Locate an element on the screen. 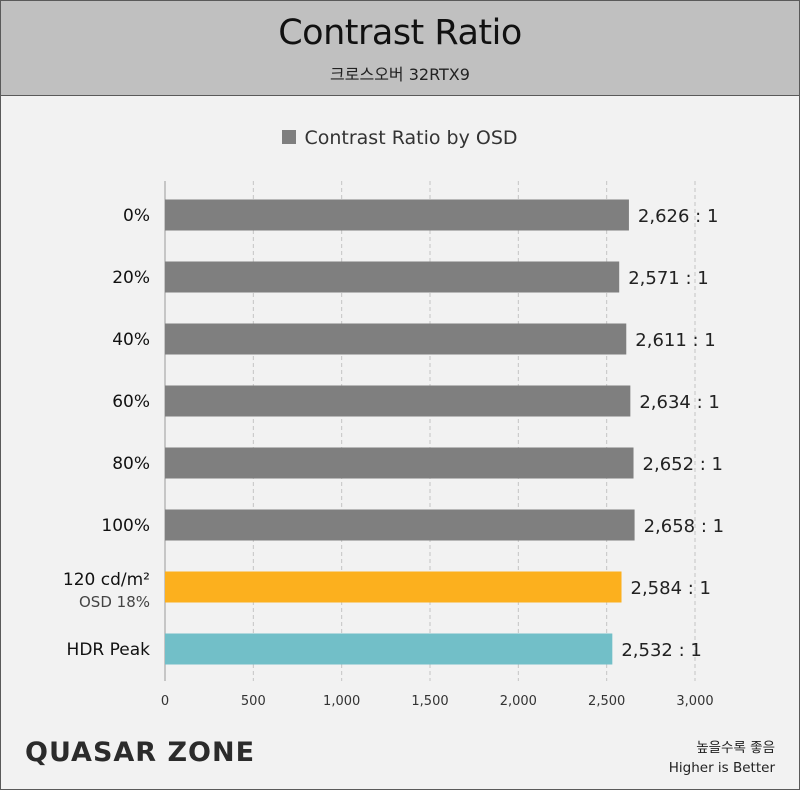 This screenshot has width=800, height=790. note-korean: 높을수록 좋음 is located at coordinates (735, 748).